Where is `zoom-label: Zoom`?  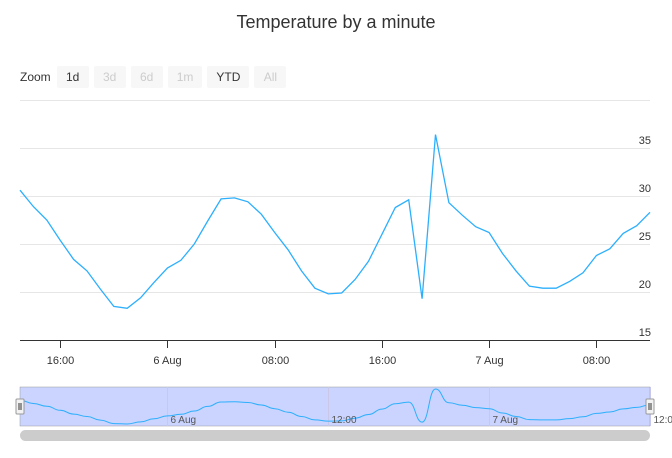
zoom-label: Zoom is located at coordinates (35, 77).